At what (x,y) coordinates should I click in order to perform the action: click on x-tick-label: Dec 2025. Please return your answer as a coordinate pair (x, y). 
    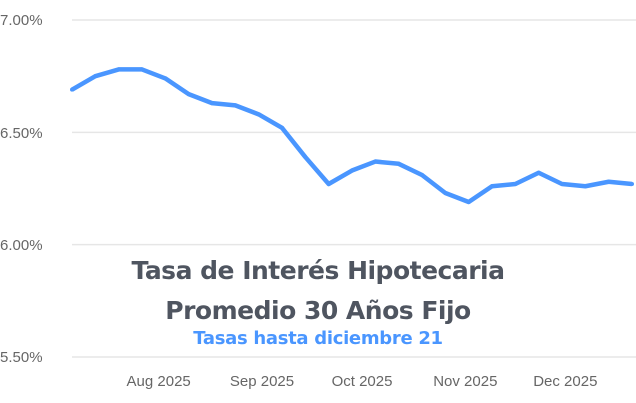
    Looking at the image, I should click on (565, 381).